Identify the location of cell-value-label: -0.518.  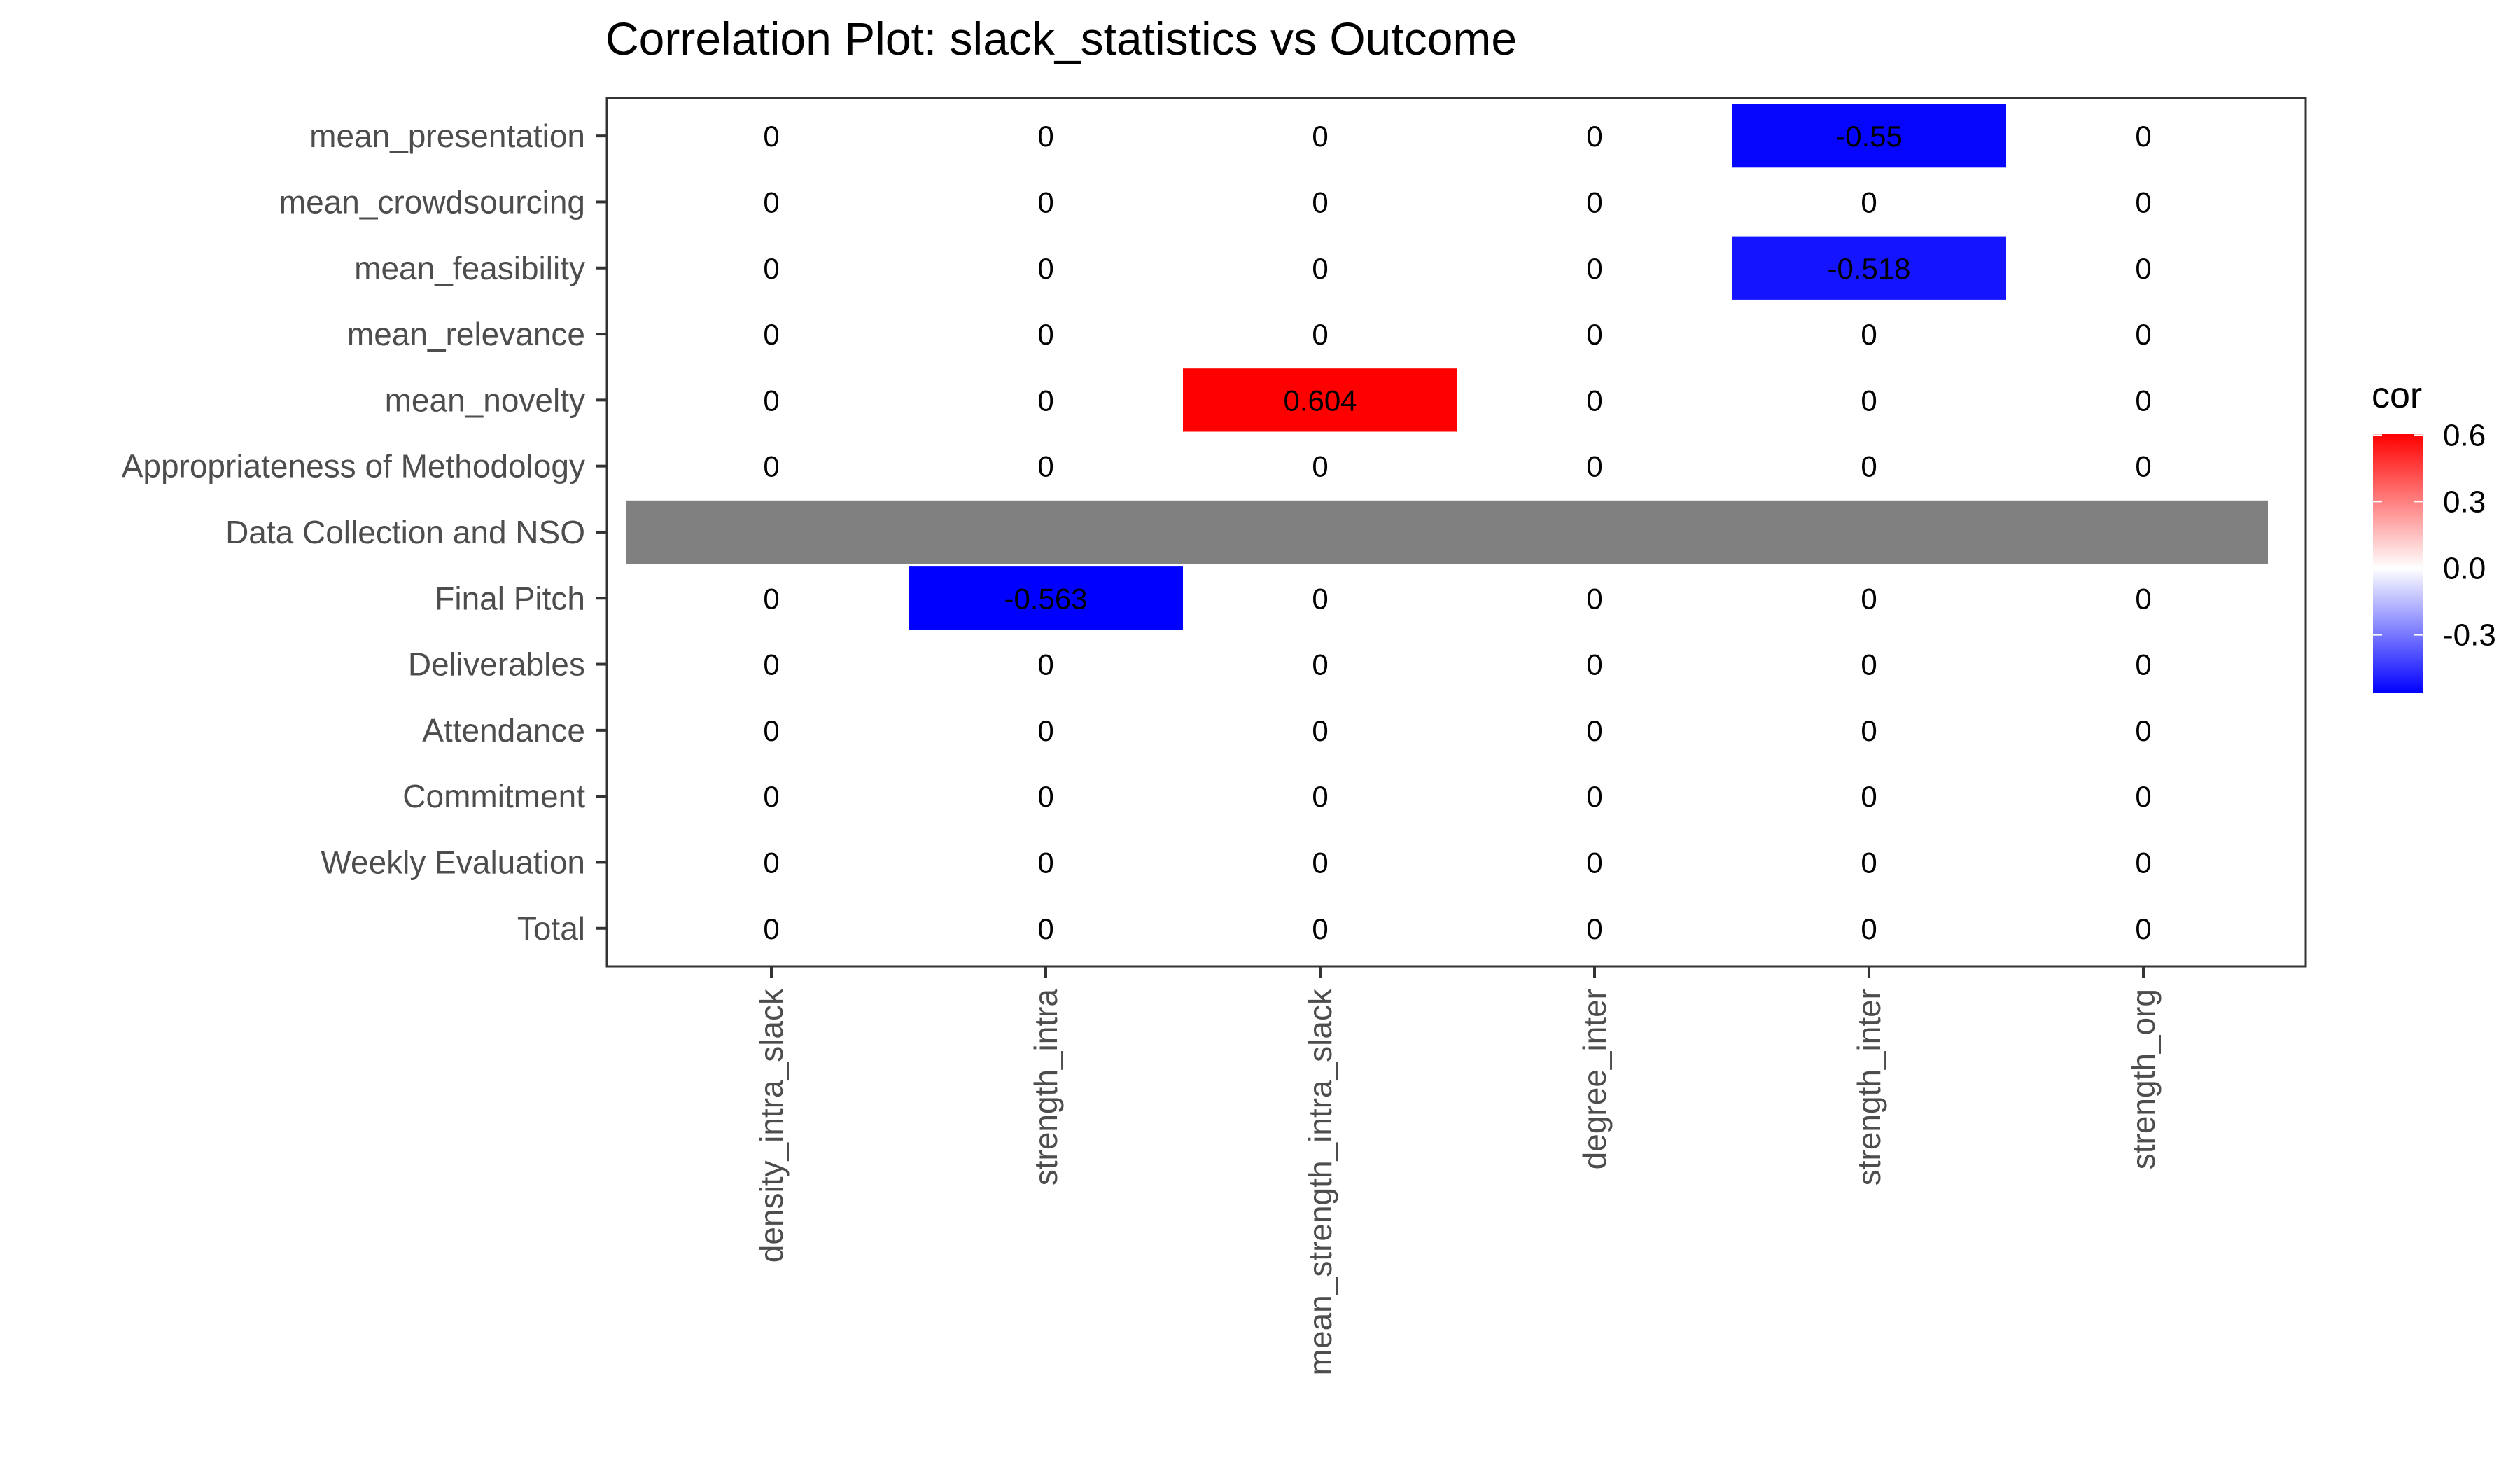
(1868, 268).